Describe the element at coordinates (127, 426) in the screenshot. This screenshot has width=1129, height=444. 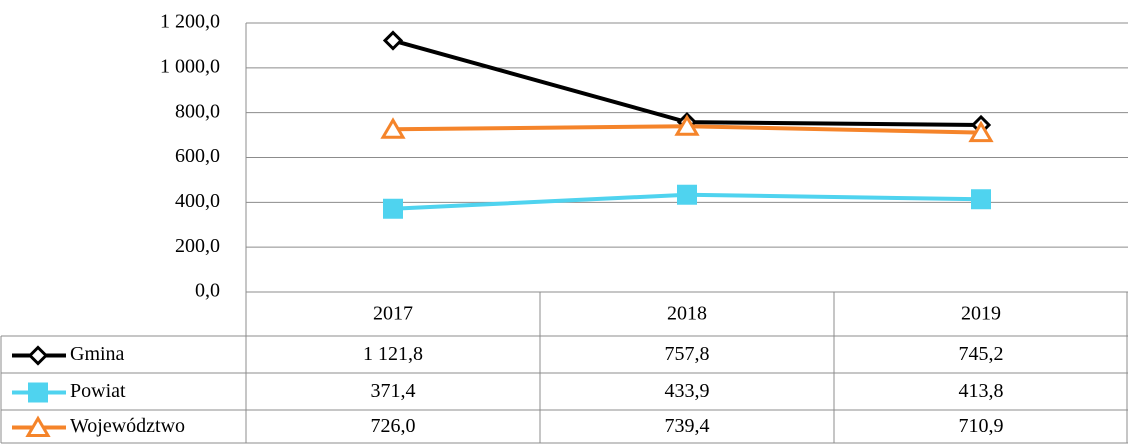
I see `legend-label: Województwo` at that location.